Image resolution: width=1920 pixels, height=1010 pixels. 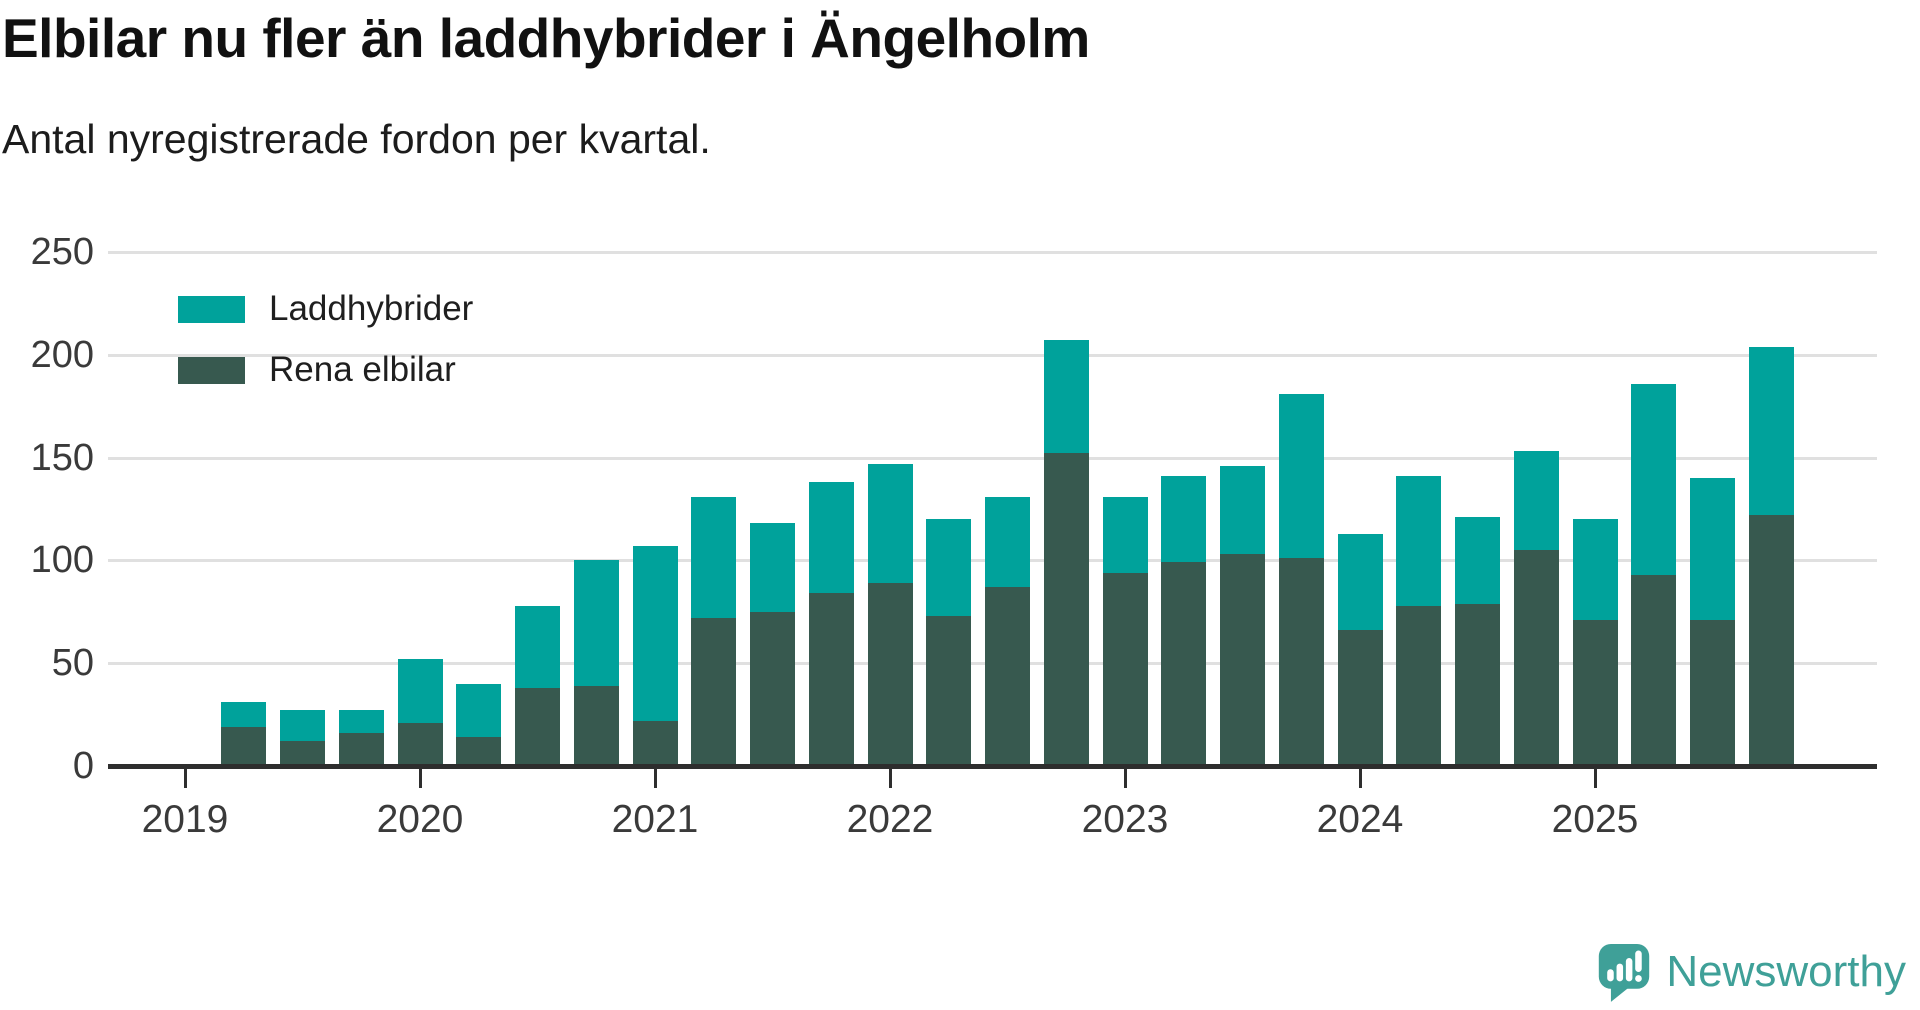 I want to click on y-axis-label: 50, so click(x=72, y=663).